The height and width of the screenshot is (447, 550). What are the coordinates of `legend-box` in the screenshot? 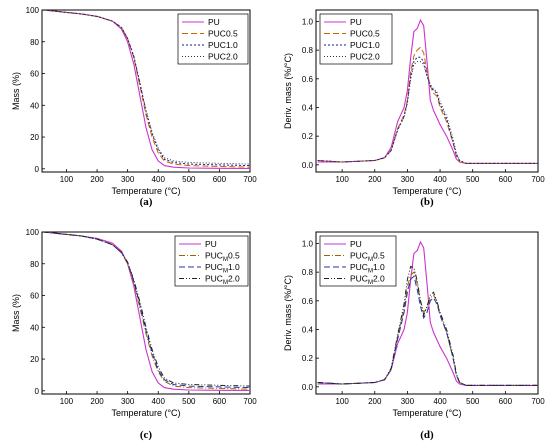 It's located at (213, 39).